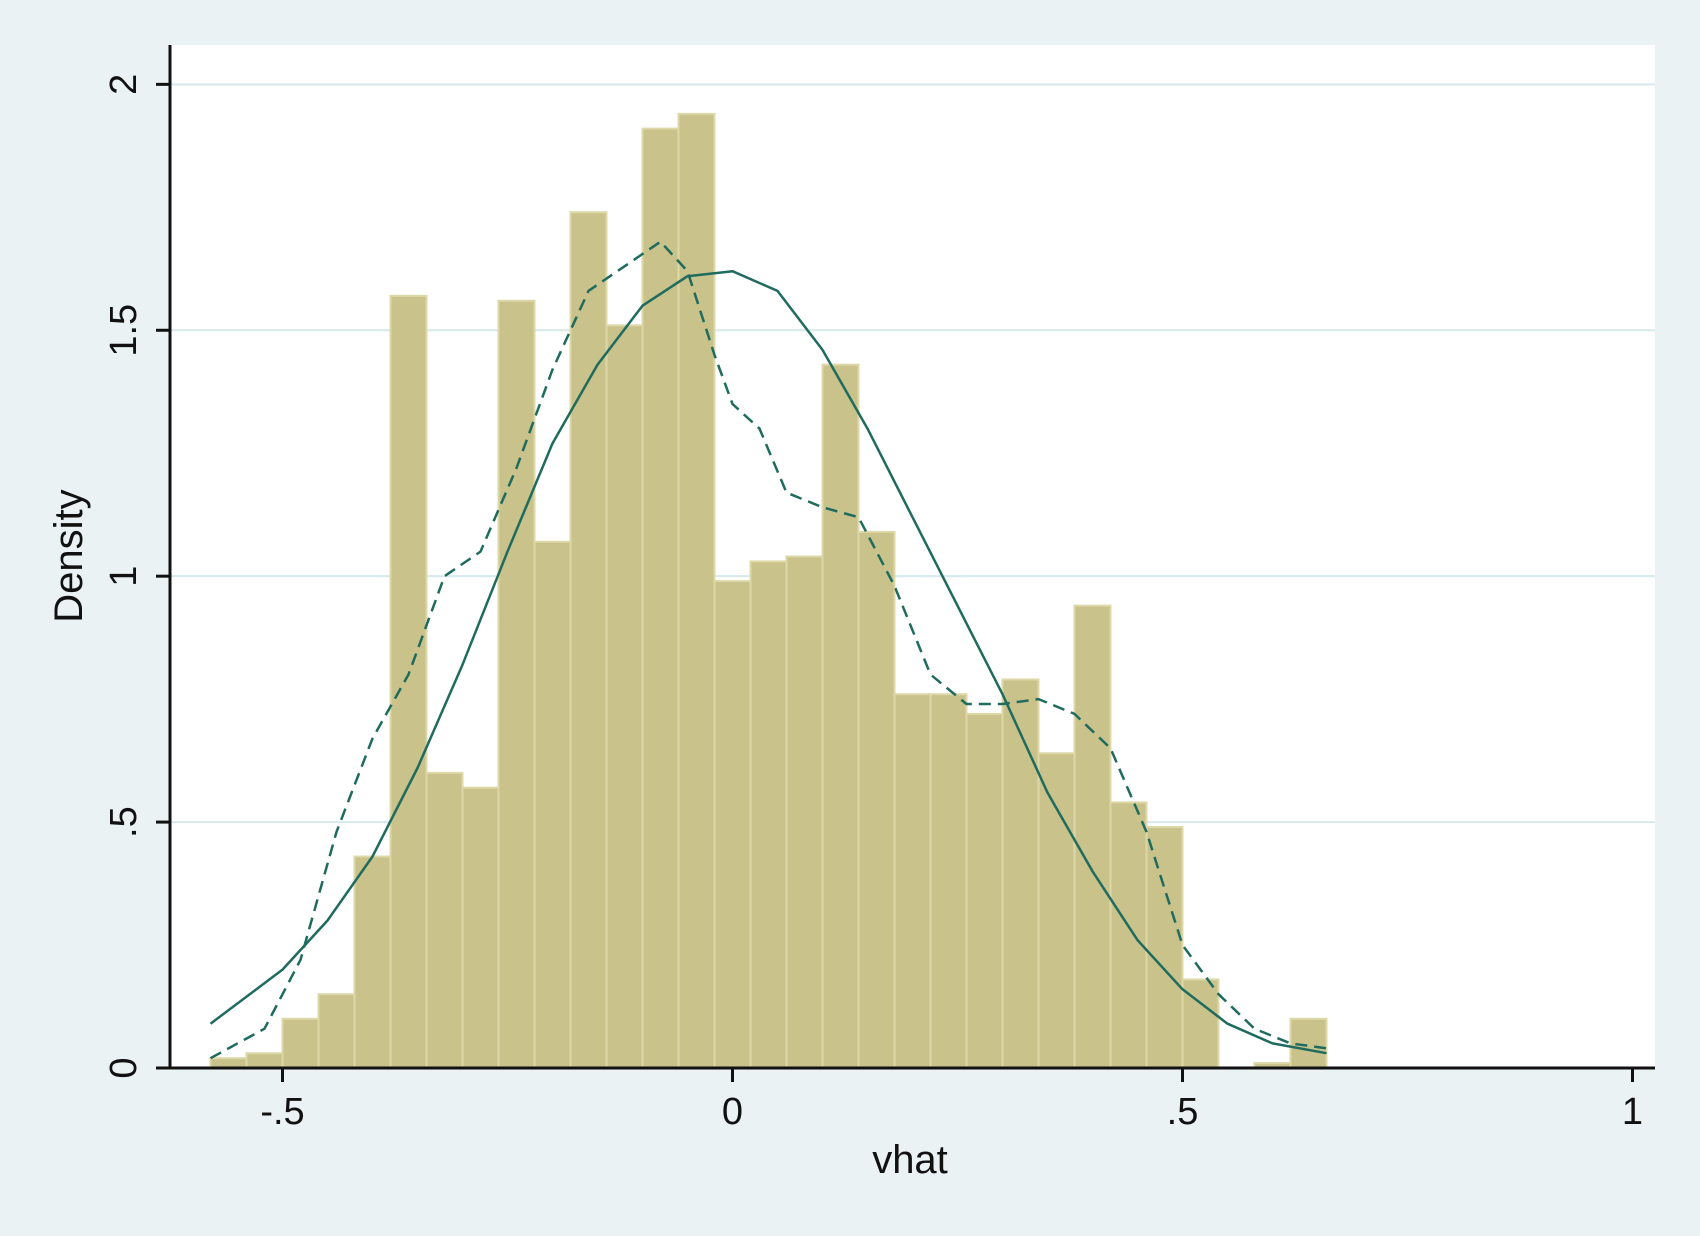  I want to click on y-tick-label: .5, so click(124, 822).